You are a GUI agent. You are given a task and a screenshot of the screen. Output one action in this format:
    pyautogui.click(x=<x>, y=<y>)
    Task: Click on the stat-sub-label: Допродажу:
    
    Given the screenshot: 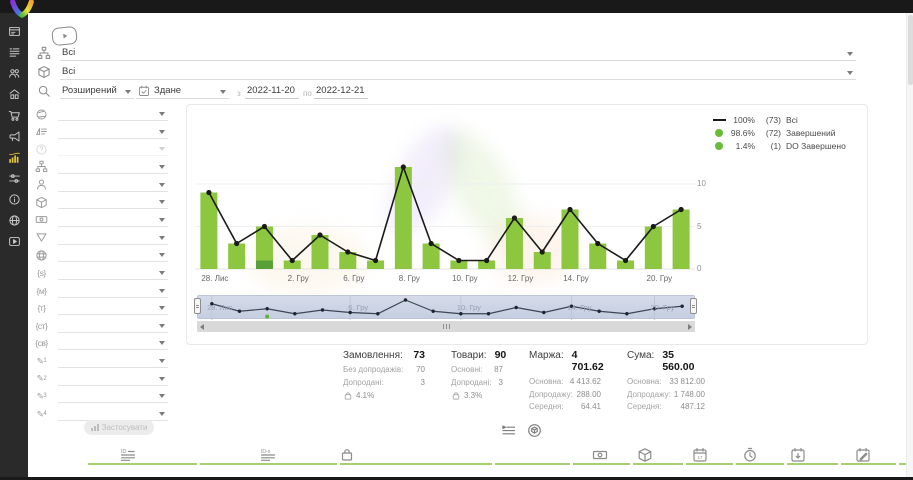 What is the action you would take?
    pyautogui.click(x=649, y=394)
    